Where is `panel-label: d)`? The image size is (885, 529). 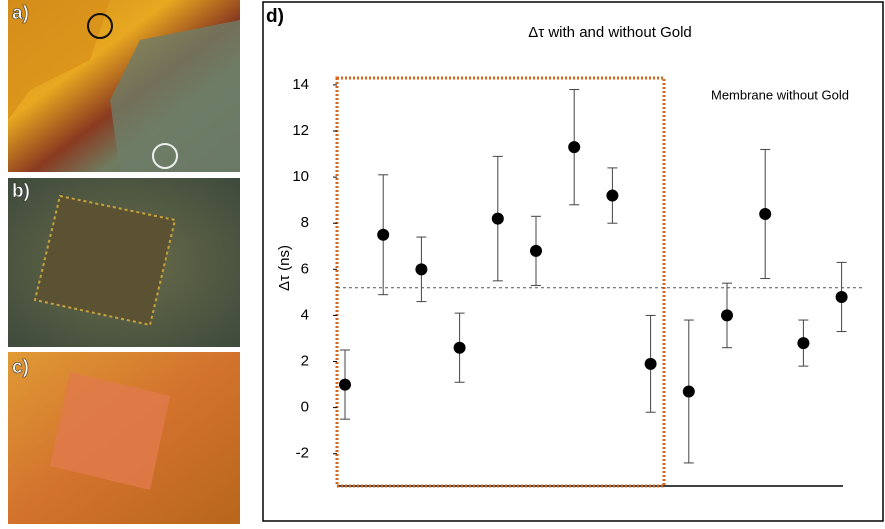 panel-label: d) is located at coordinates (275, 16).